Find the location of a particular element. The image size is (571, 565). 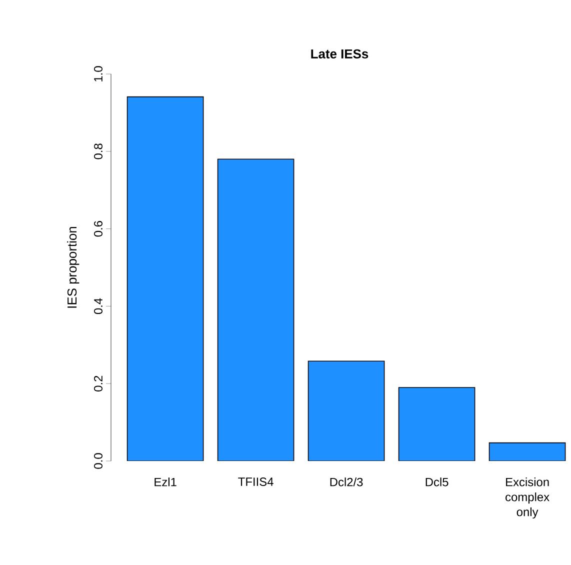

x-tick-label: Excision complex only is located at coordinates (528, 498).